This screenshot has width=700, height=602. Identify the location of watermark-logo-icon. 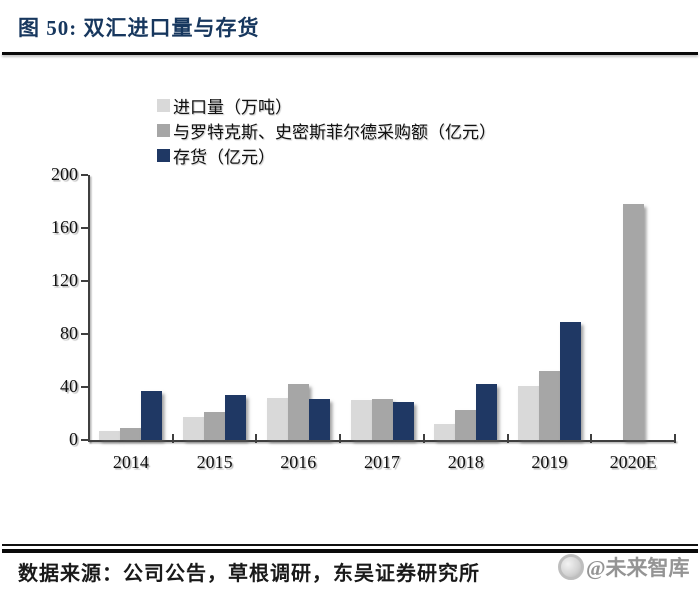
(571, 567).